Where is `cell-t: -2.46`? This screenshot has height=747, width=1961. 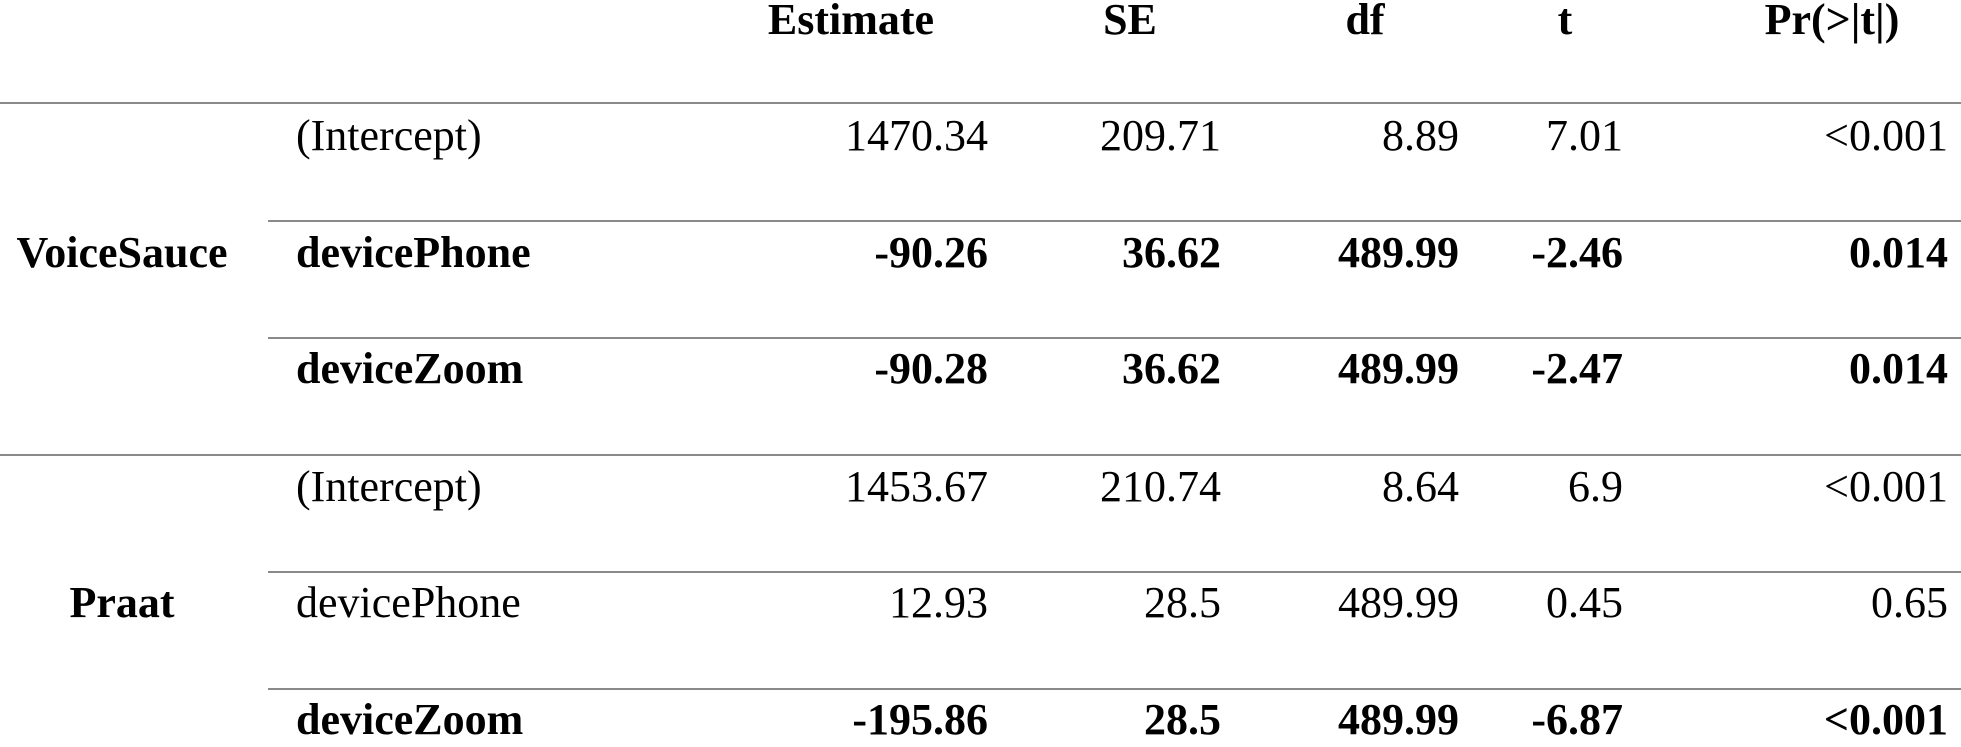 cell-t: -2.46 is located at coordinates (1577, 252).